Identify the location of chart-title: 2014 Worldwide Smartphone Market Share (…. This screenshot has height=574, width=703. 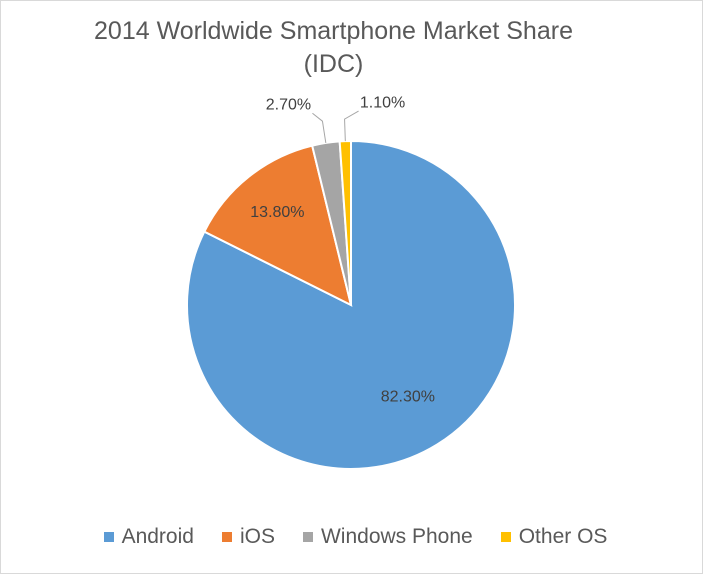
(333, 48).